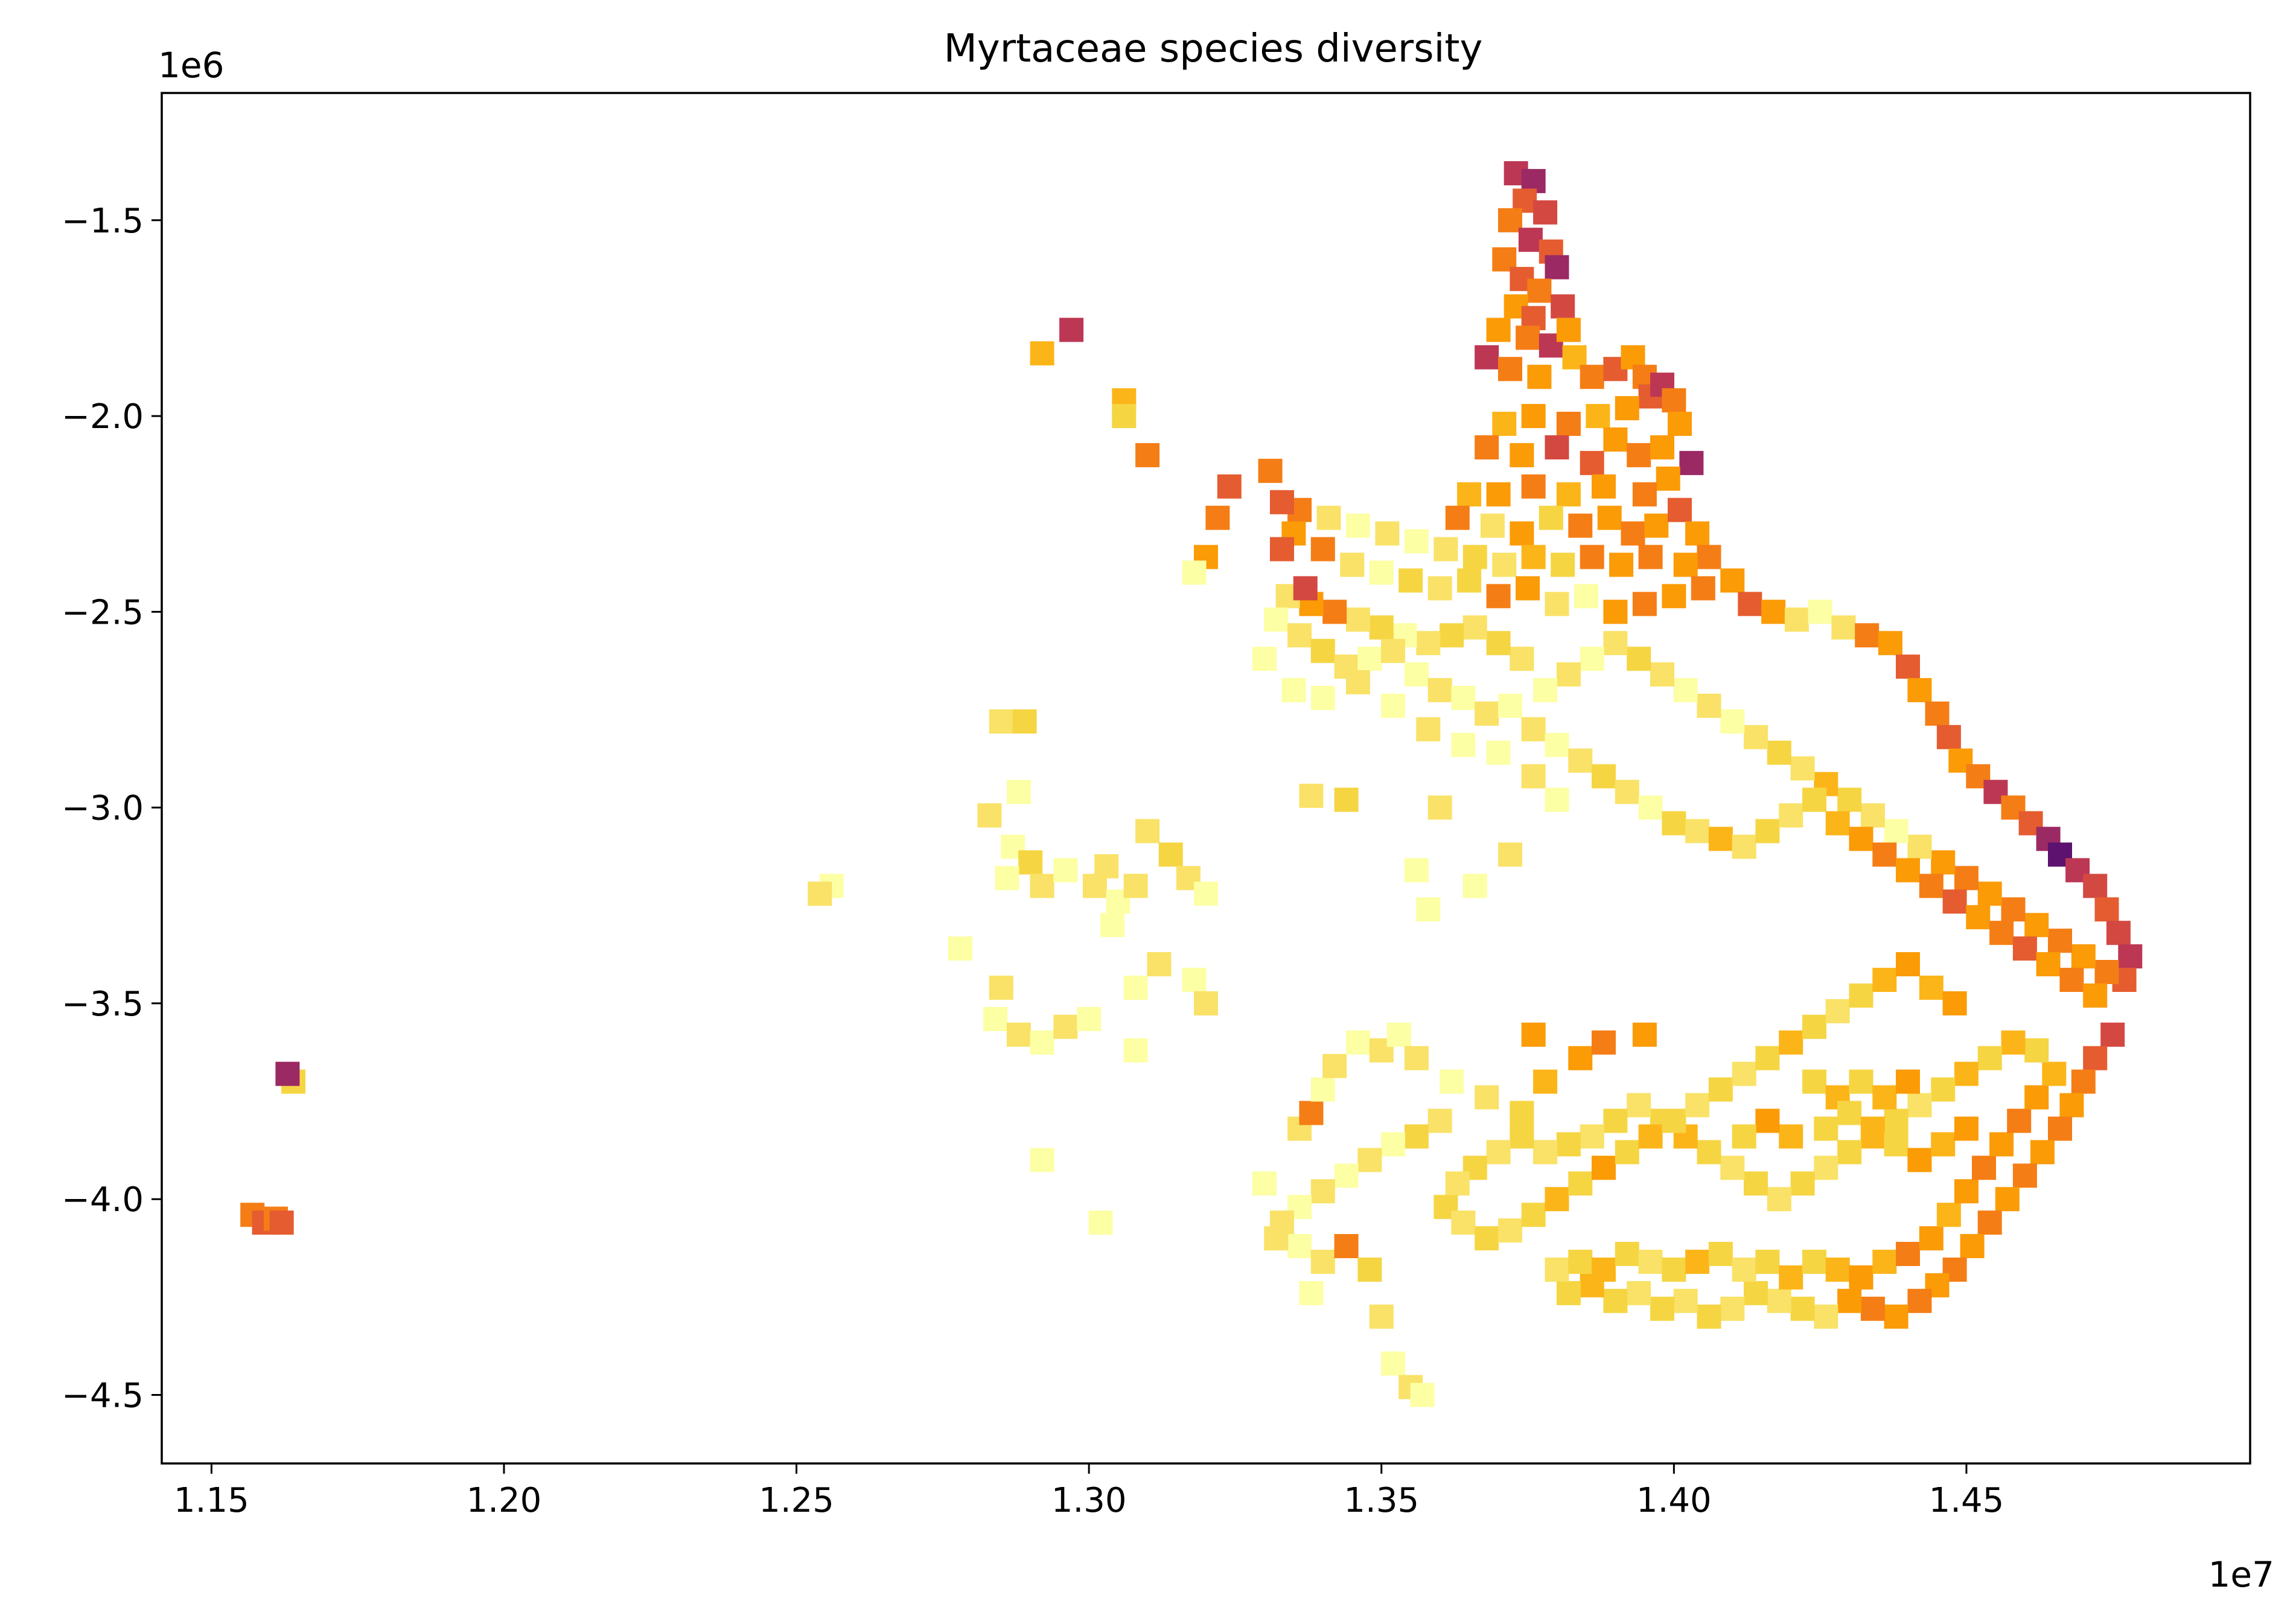  I want to click on x-axis: 1.15 1.20 1.25 1.30 1.35 1.40 1.45, so click(1089, 1491).